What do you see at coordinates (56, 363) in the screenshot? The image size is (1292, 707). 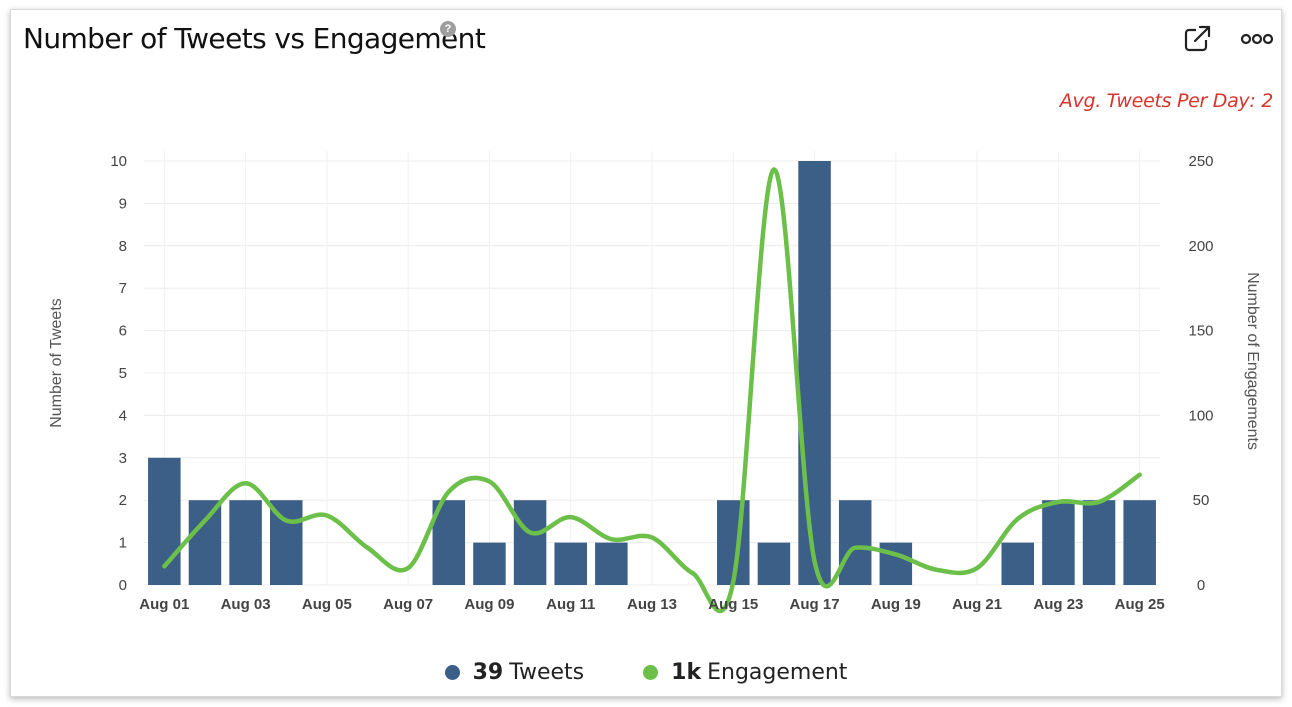 I see `y-axis-title-left: Number of Tweets` at bounding box center [56, 363].